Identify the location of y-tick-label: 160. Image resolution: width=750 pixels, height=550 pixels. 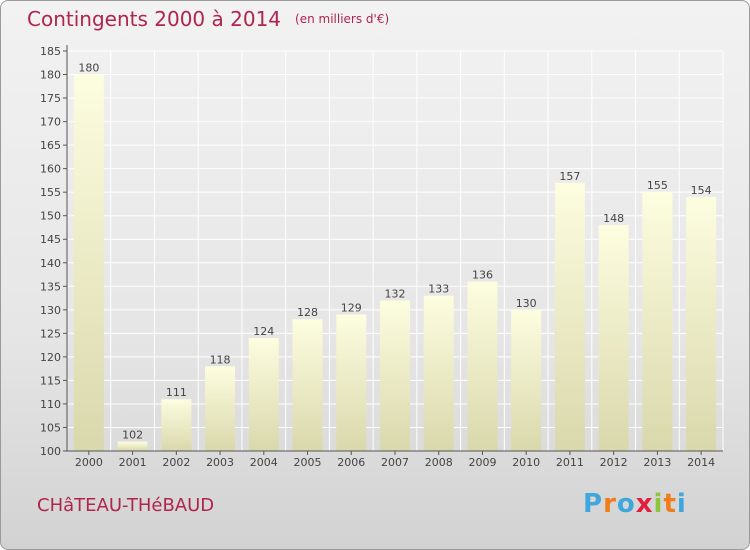
(50, 169).